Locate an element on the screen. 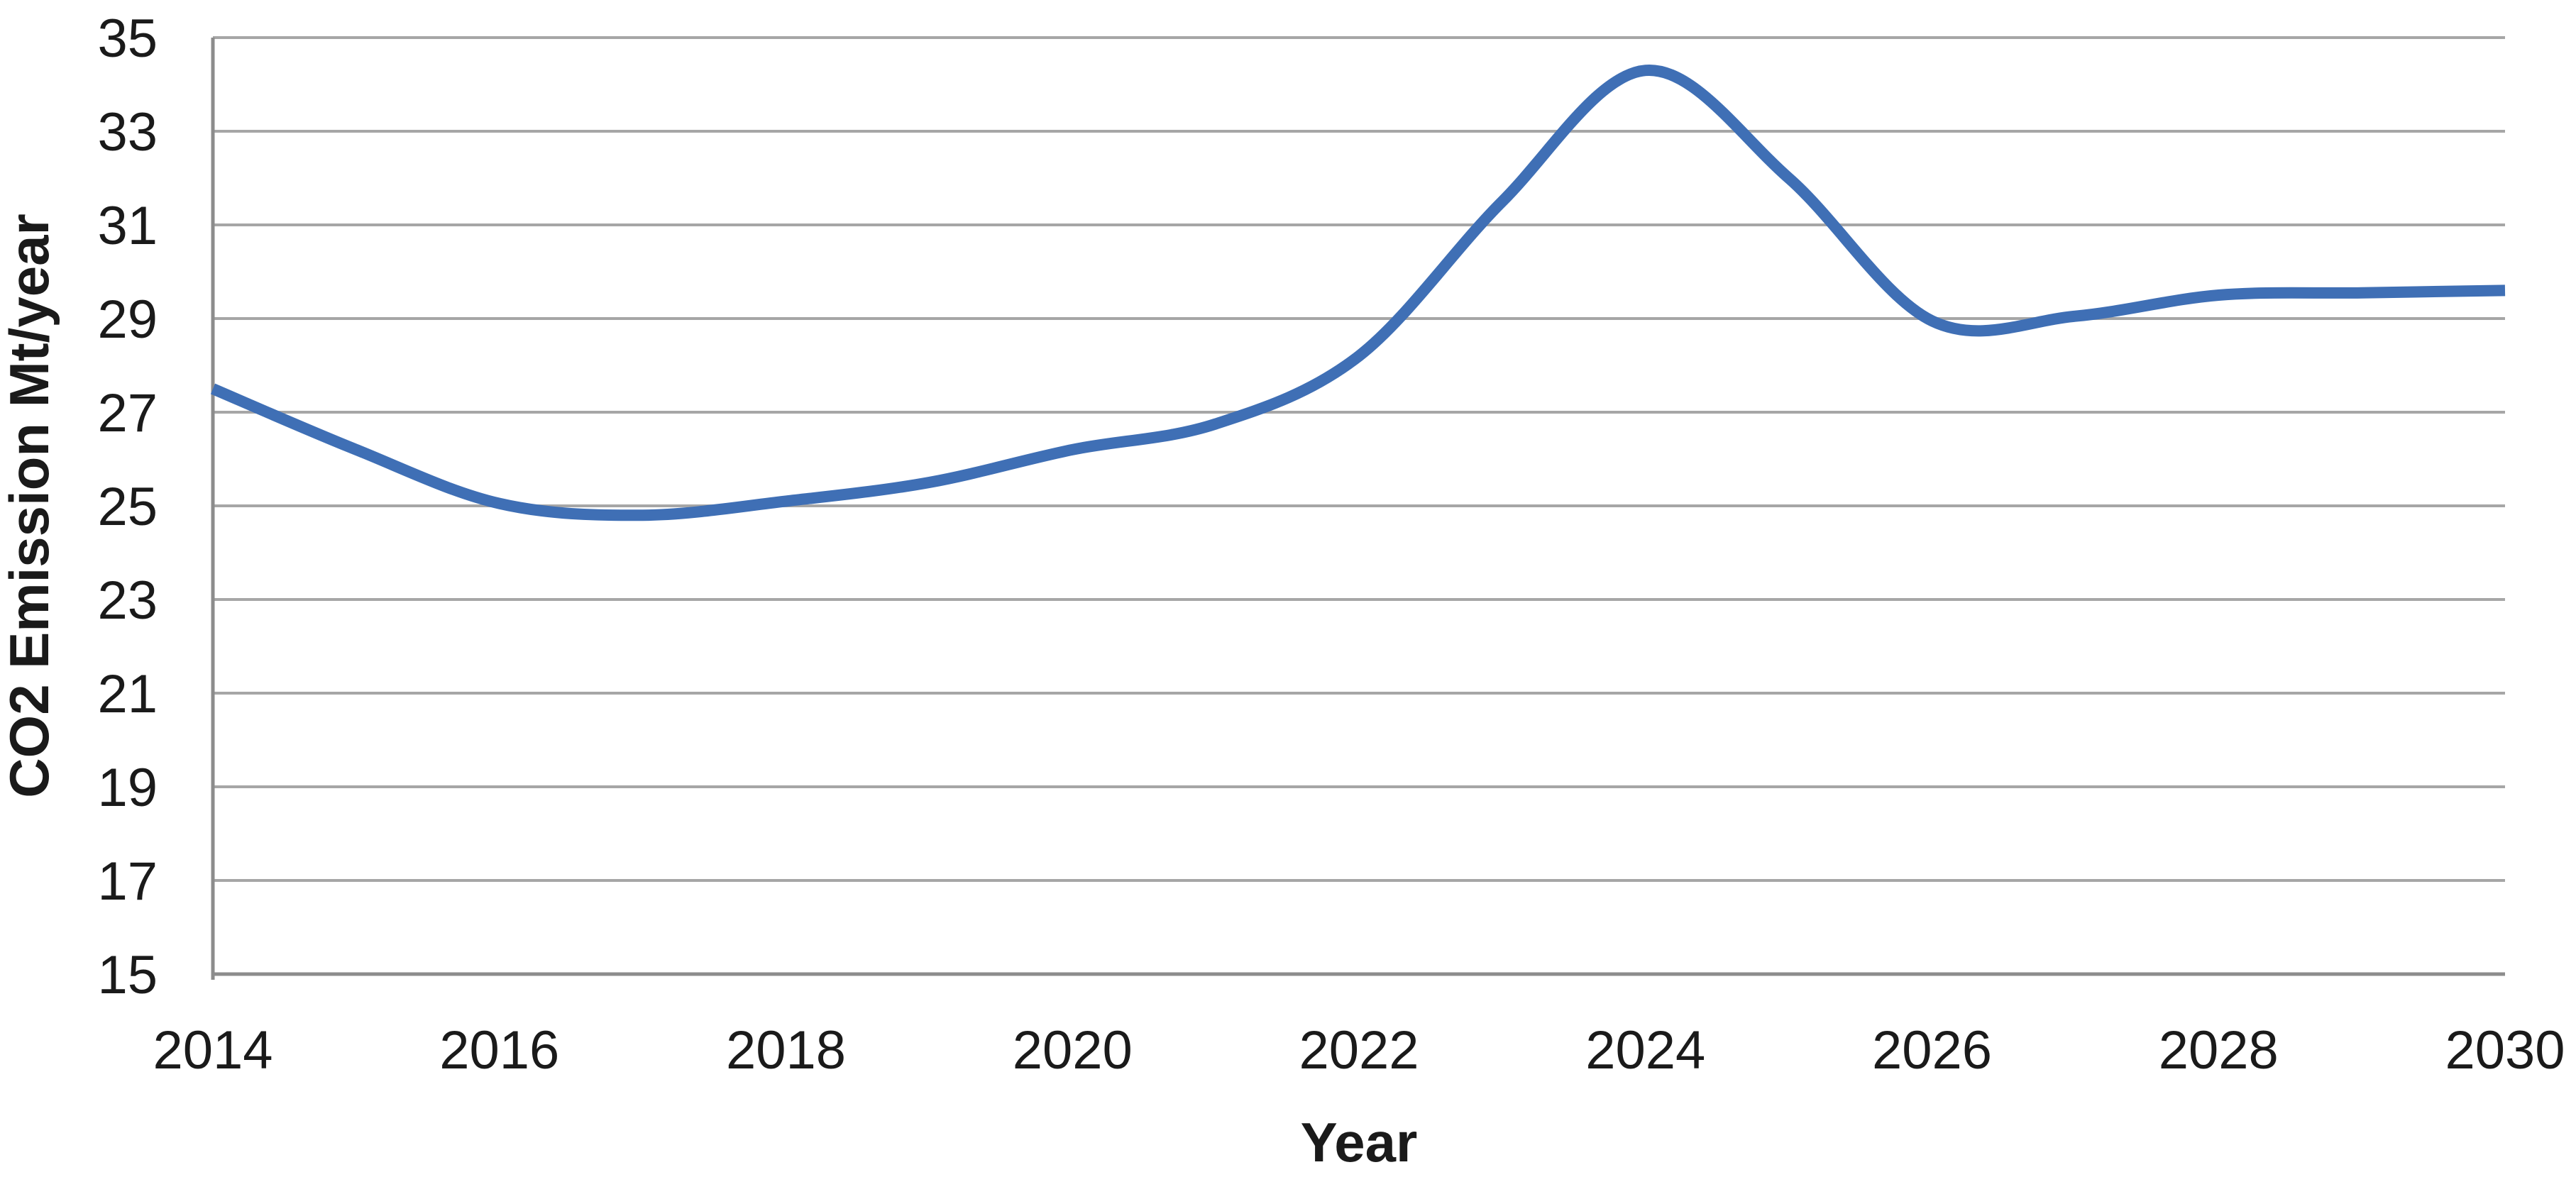 The height and width of the screenshot is (1177, 2576). x-tick-label: 2014 is located at coordinates (213, 1050).